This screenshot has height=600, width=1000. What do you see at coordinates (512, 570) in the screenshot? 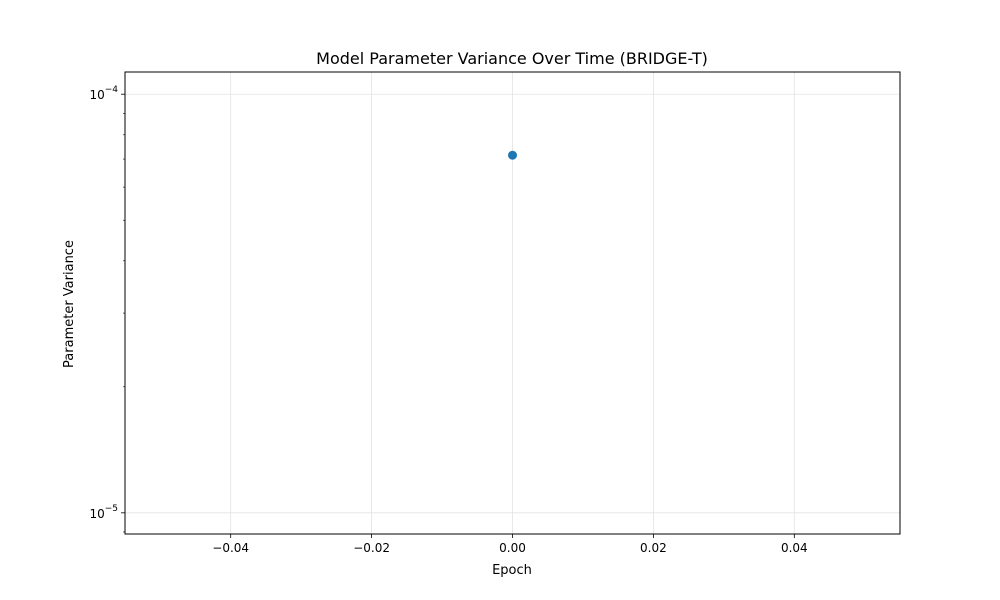
I see `x-axis-label: Epoch` at bounding box center [512, 570].